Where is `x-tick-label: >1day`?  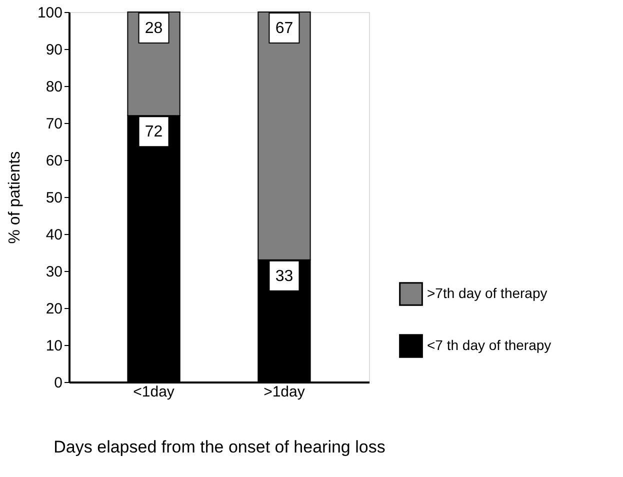
x-tick-label: >1day is located at coordinates (285, 392).